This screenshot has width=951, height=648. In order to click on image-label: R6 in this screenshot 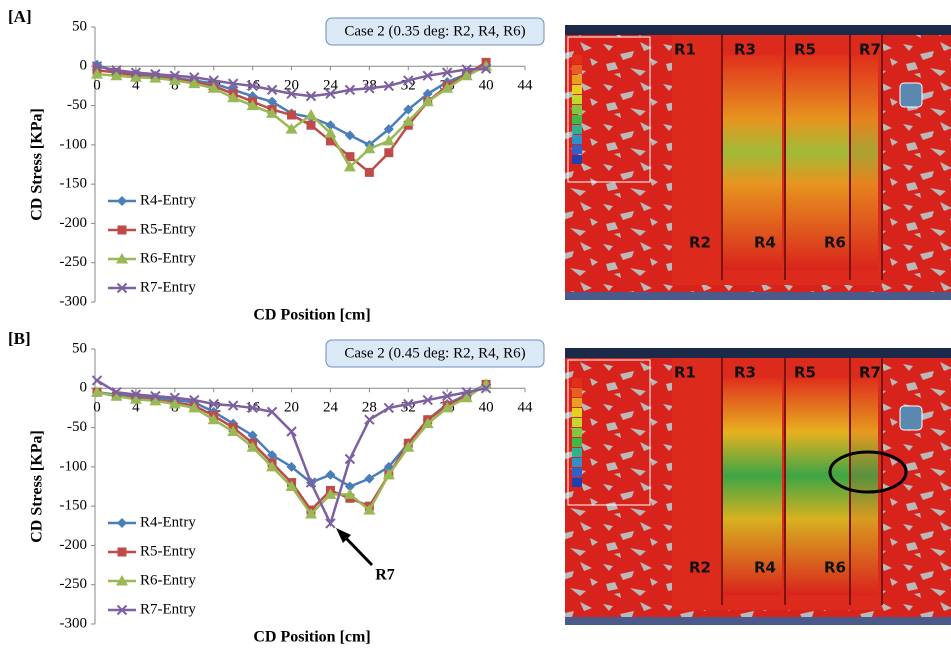, I will do `click(835, 243)`.